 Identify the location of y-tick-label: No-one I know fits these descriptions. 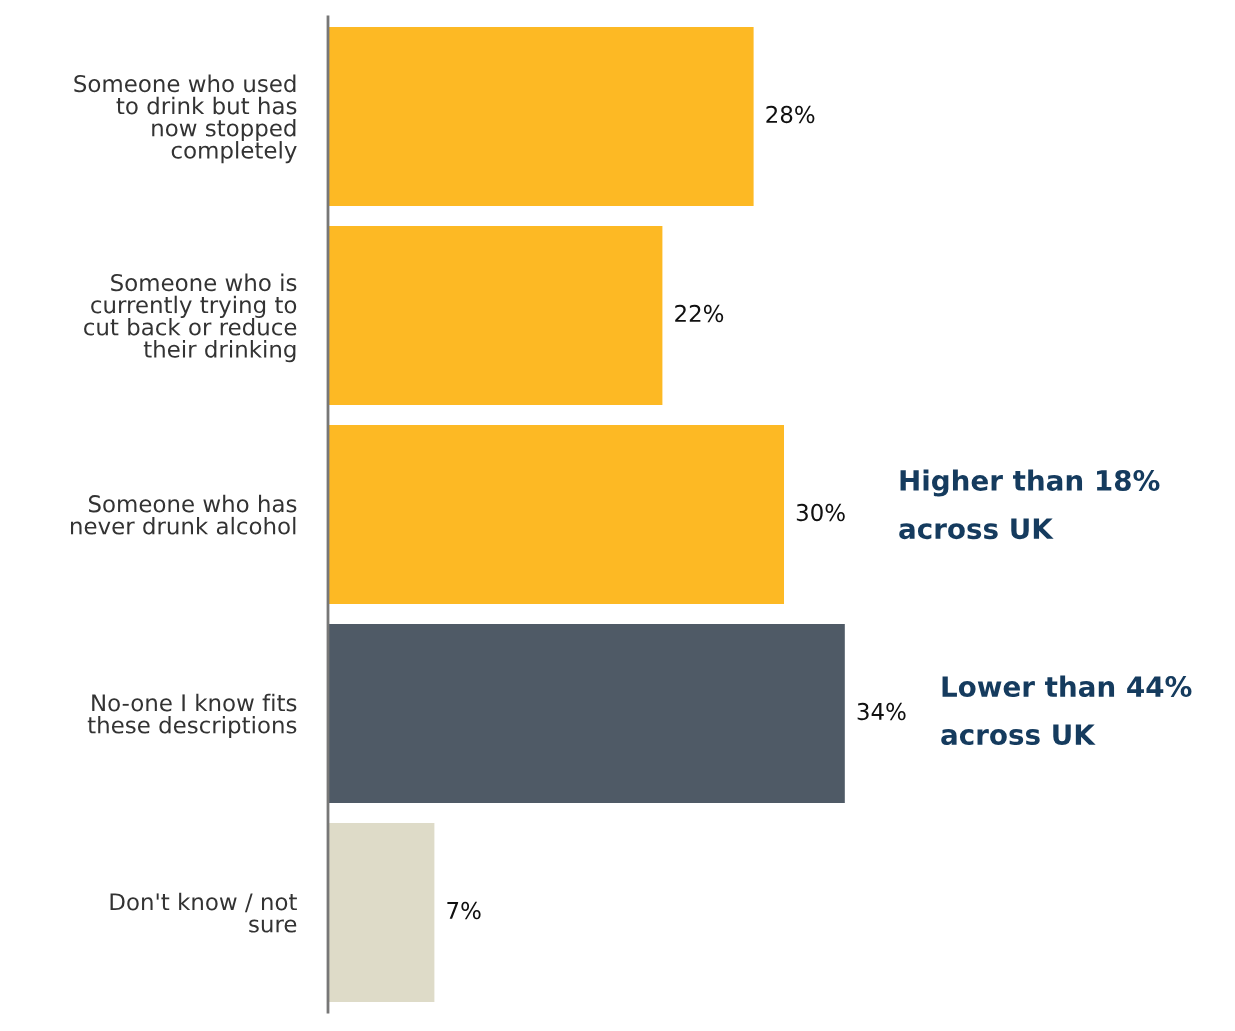
(192, 716).